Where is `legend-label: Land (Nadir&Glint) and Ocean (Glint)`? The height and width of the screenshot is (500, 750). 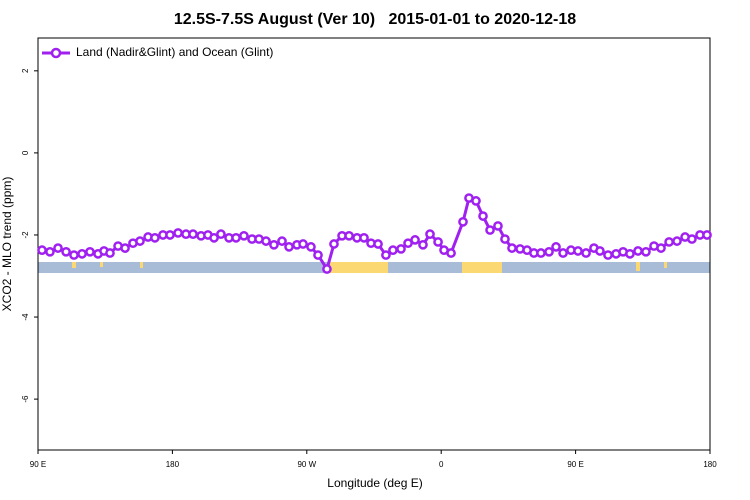
legend-label: Land (Nadir&Glint) and Ocean (Glint) is located at coordinates (174, 52).